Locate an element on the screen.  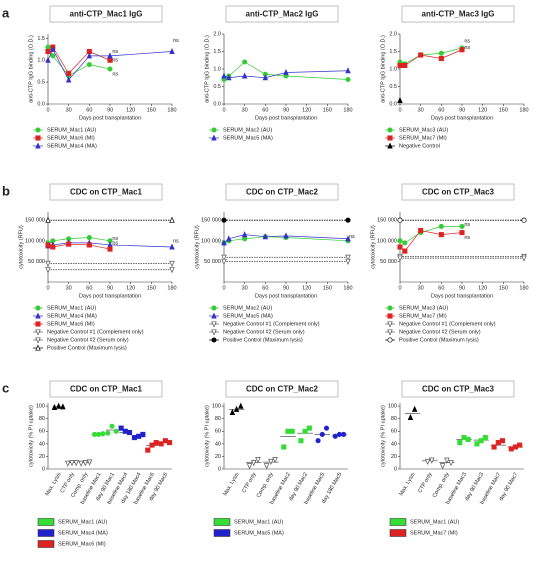
y-tick-label: 0.5 is located at coordinates (393, 87).